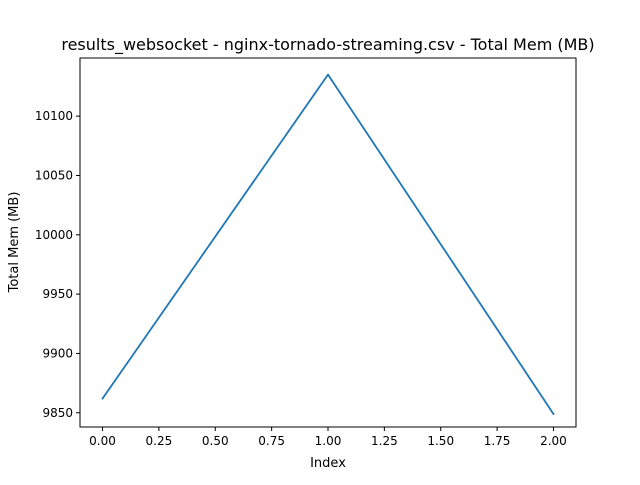 This screenshot has width=640, height=485. I want to click on x-tick-label: 0.50, so click(215, 441).